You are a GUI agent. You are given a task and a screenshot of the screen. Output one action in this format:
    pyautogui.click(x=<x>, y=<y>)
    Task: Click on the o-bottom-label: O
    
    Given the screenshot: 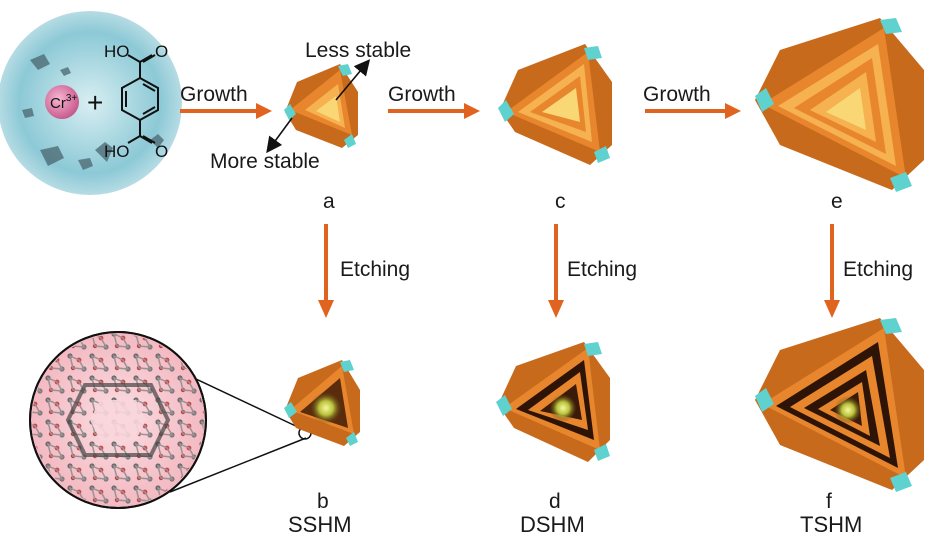 What is the action you would take?
    pyautogui.click(x=161, y=151)
    